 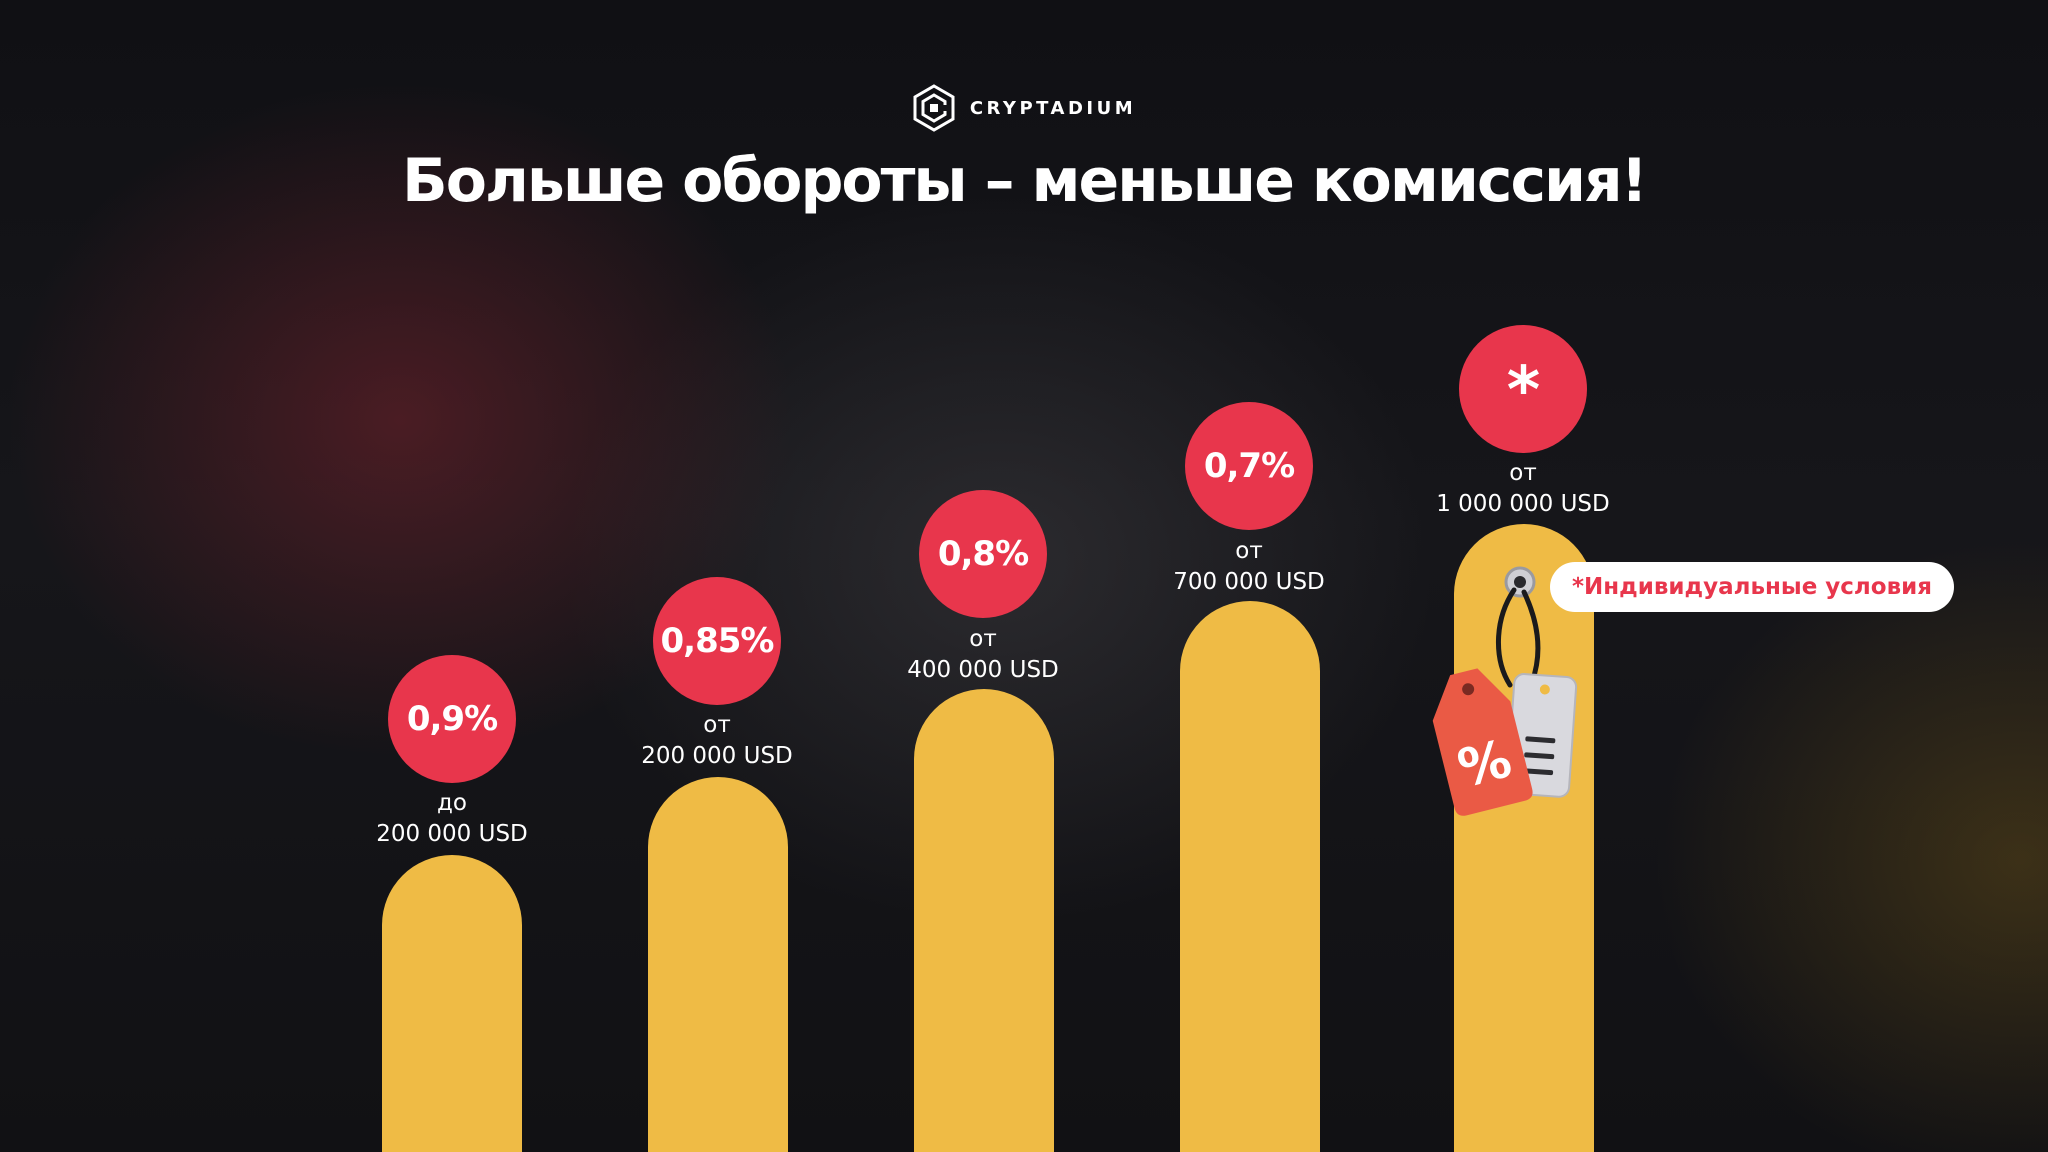 I want to click on price-tag-percent-icon: %, so click(x=1505, y=691).